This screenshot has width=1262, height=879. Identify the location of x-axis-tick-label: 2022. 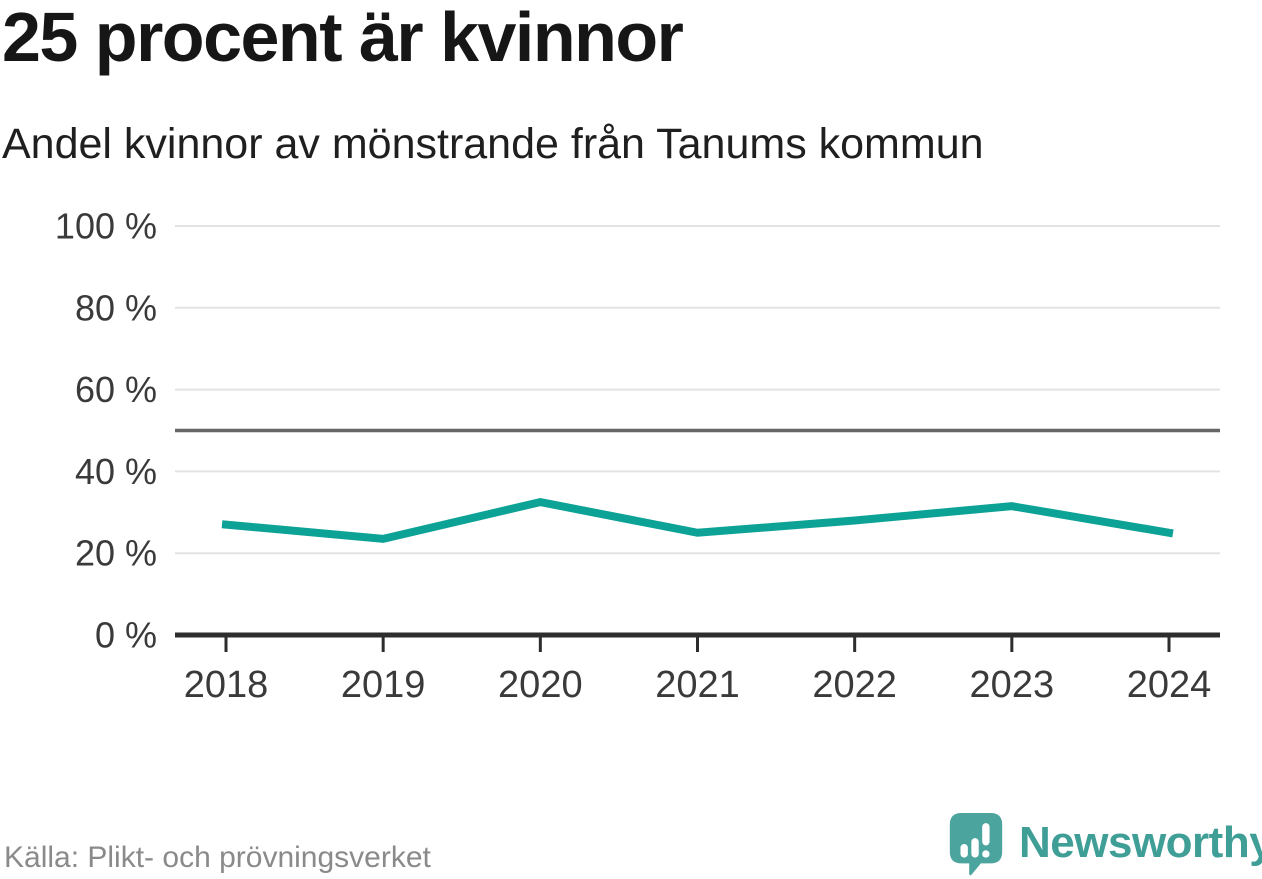
(854, 685).